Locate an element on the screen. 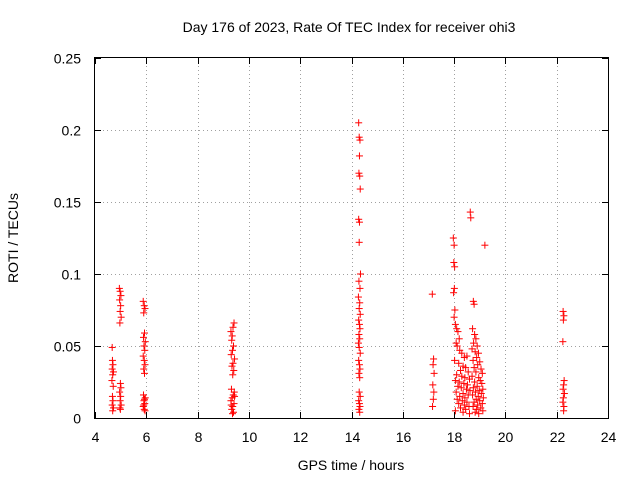 This screenshot has width=640, height=480. x-tick-label: 4 is located at coordinates (96, 437).